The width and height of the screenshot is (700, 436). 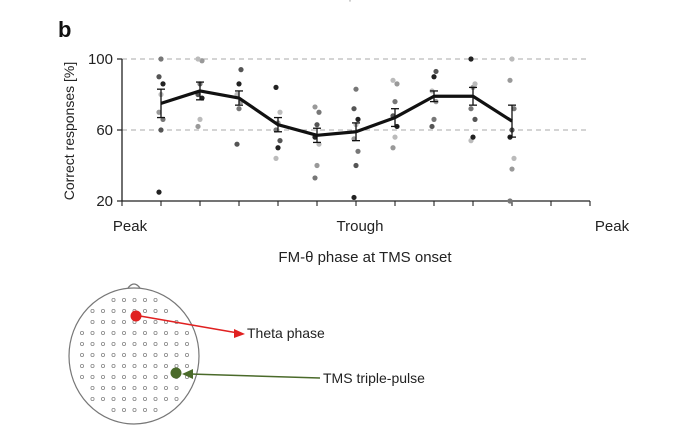 I want to click on mean-line, so click(x=336, y=113).